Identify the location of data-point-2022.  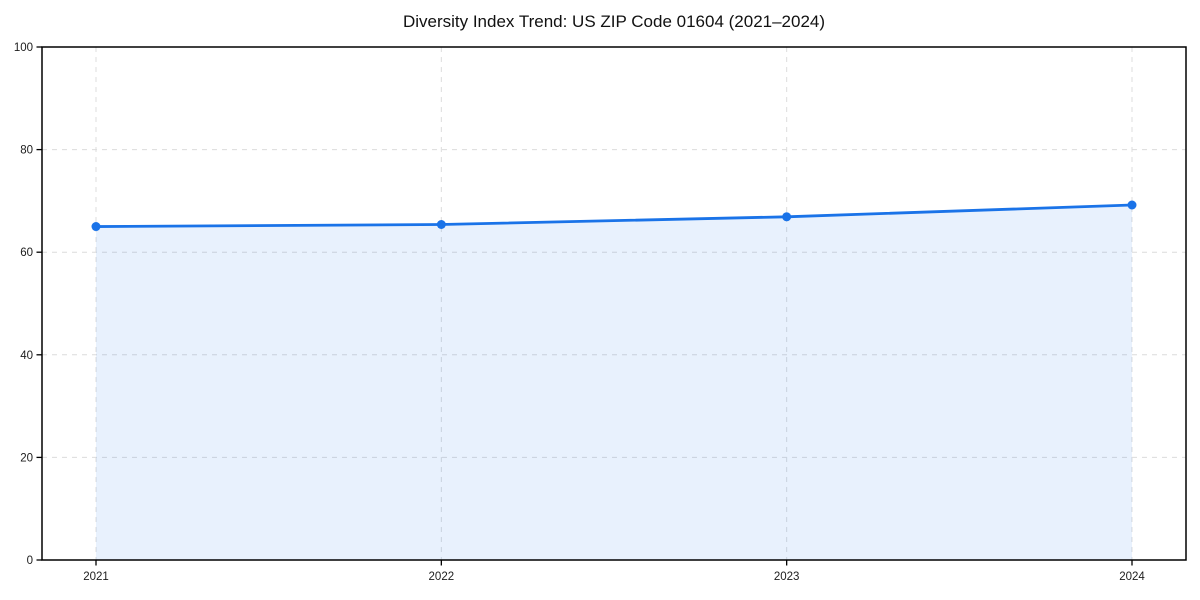
(441, 224).